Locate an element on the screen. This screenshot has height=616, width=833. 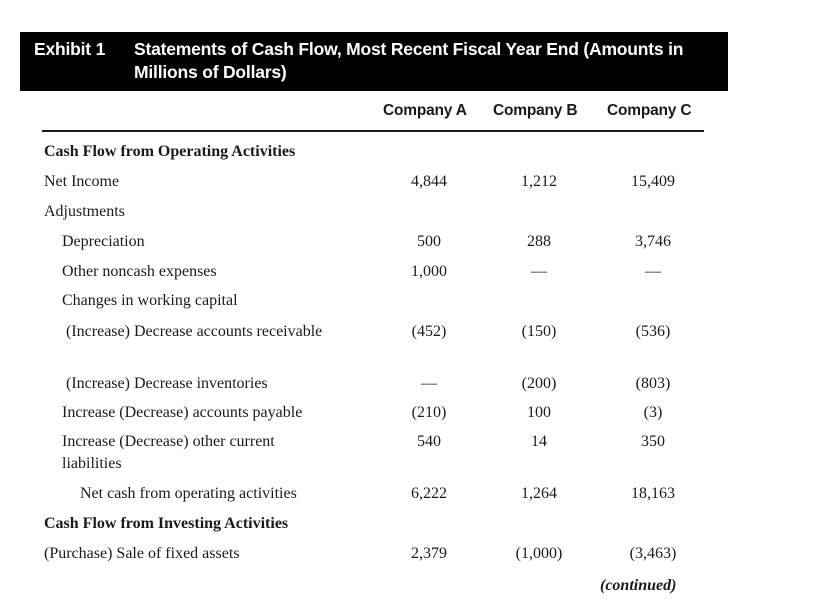
cell-company-c: 350 is located at coordinates (653, 441).